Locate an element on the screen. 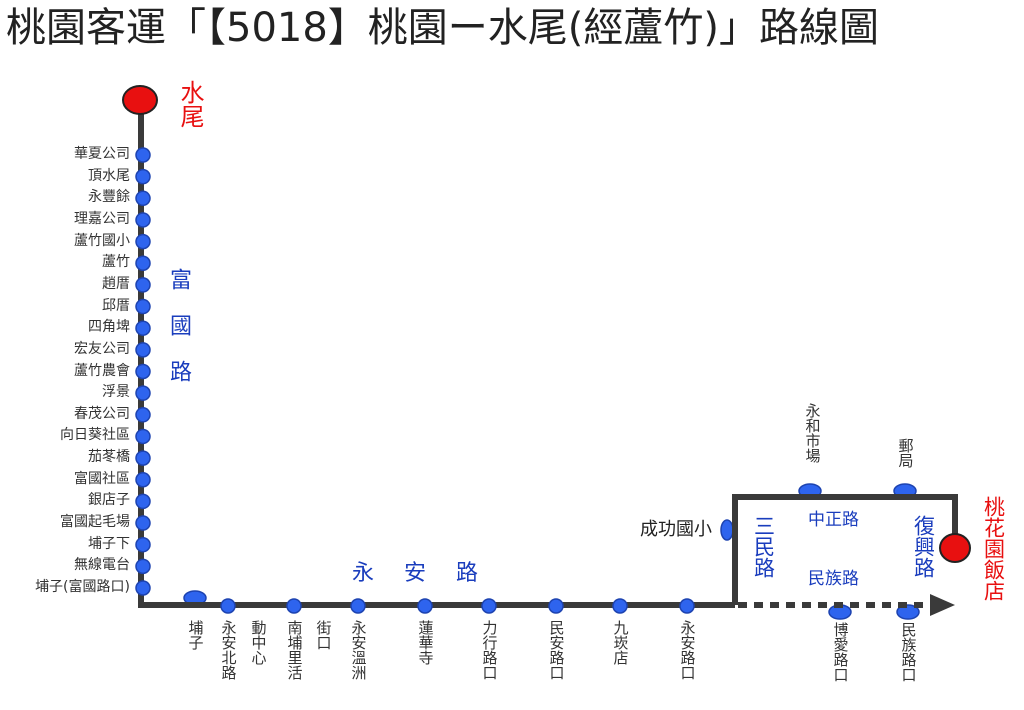 The width and height of the screenshot is (1024, 710). stop-label: 蘆竹 is located at coordinates (116, 262).